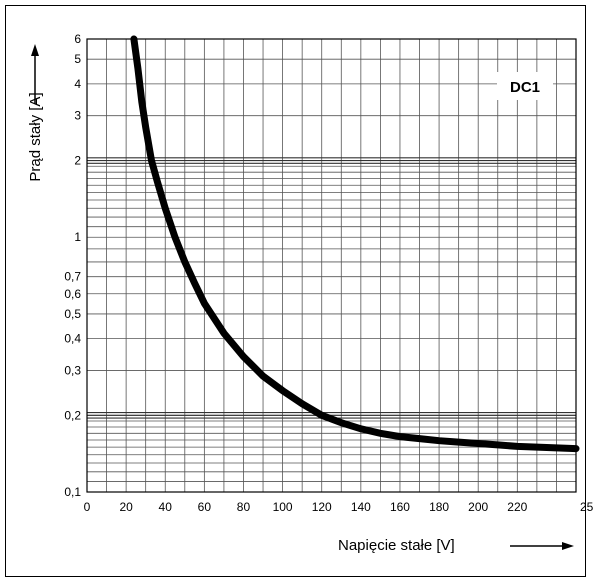 The height and width of the screenshot is (583, 593). What do you see at coordinates (72, 339) in the screenshot?
I see `y-tick-label: 0,4` at bounding box center [72, 339].